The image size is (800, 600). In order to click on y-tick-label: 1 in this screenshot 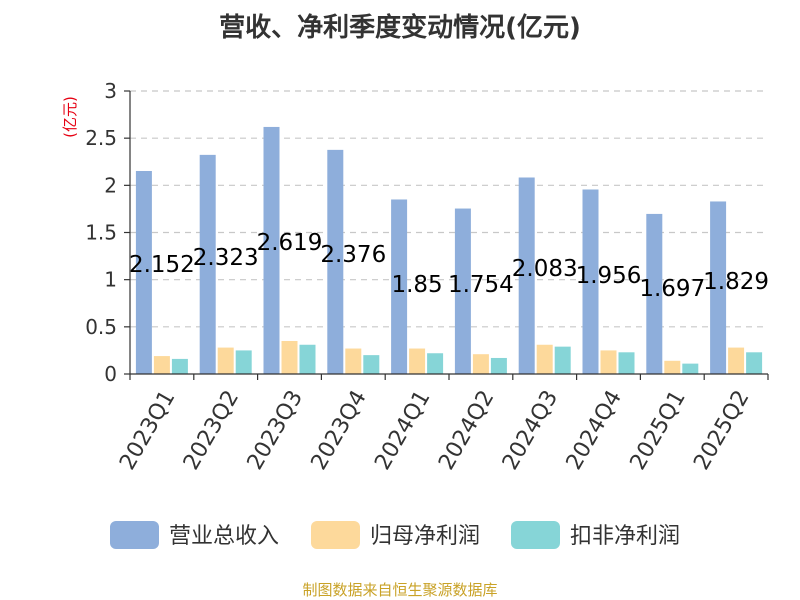, I will do `click(110, 280)`.